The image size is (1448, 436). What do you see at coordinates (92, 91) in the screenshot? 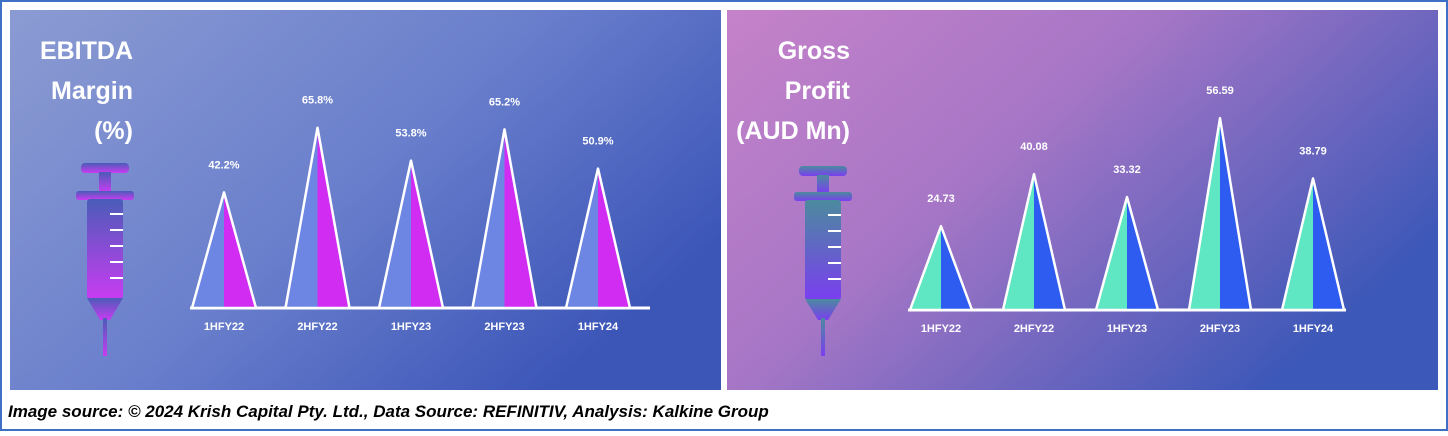
I see `chart-title: Margin` at bounding box center [92, 91].